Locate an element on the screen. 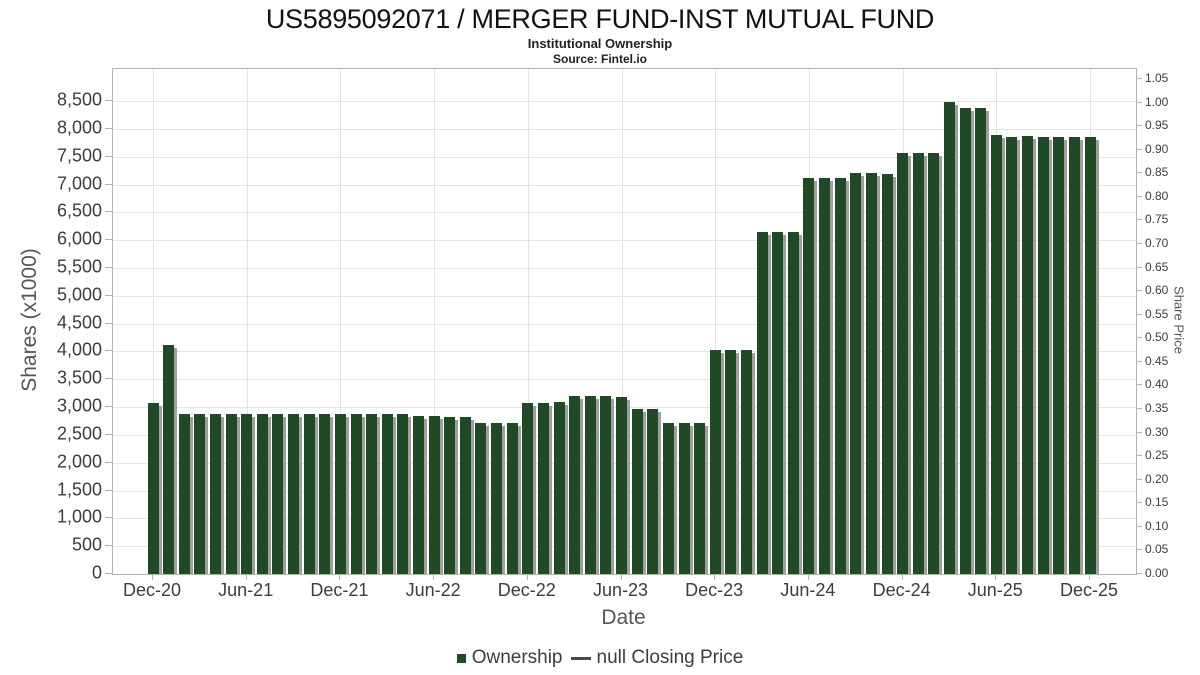 The height and width of the screenshot is (675, 1200). share-price-tick-label: 0.00 is located at coordinates (1157, 573).